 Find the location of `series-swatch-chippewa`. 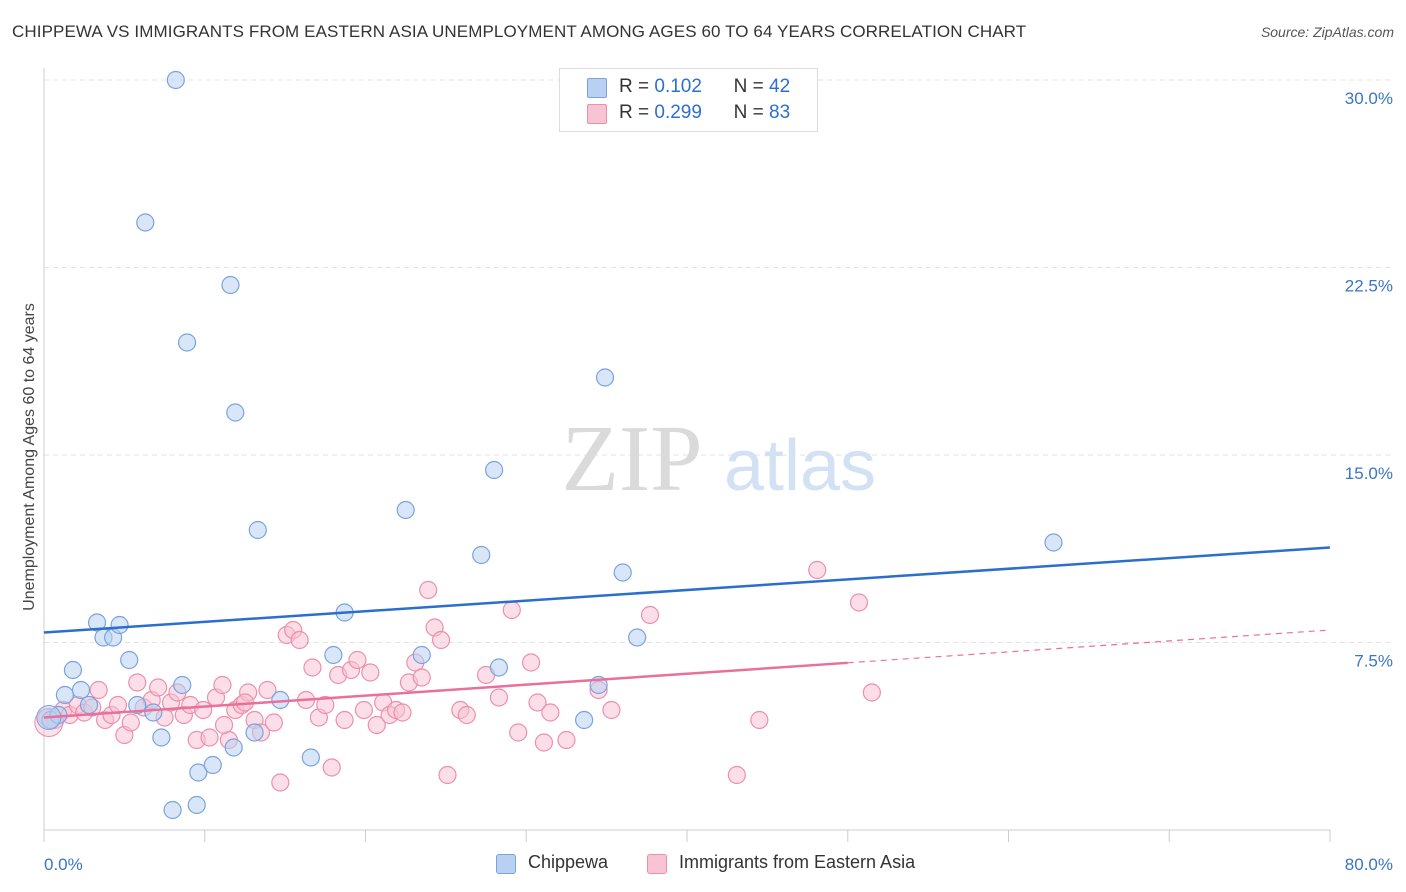

series-swatch-chippewa is located at coordinates (506, 864).